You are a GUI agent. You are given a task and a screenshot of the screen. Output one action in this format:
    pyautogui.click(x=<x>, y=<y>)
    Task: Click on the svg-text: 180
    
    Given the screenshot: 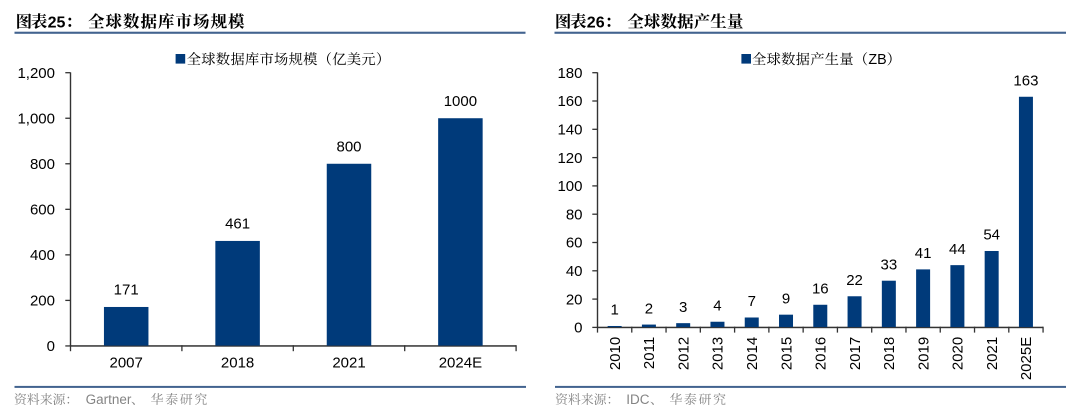 What is the action you would take?
    pyautogui.click(x=569, y=73)
    